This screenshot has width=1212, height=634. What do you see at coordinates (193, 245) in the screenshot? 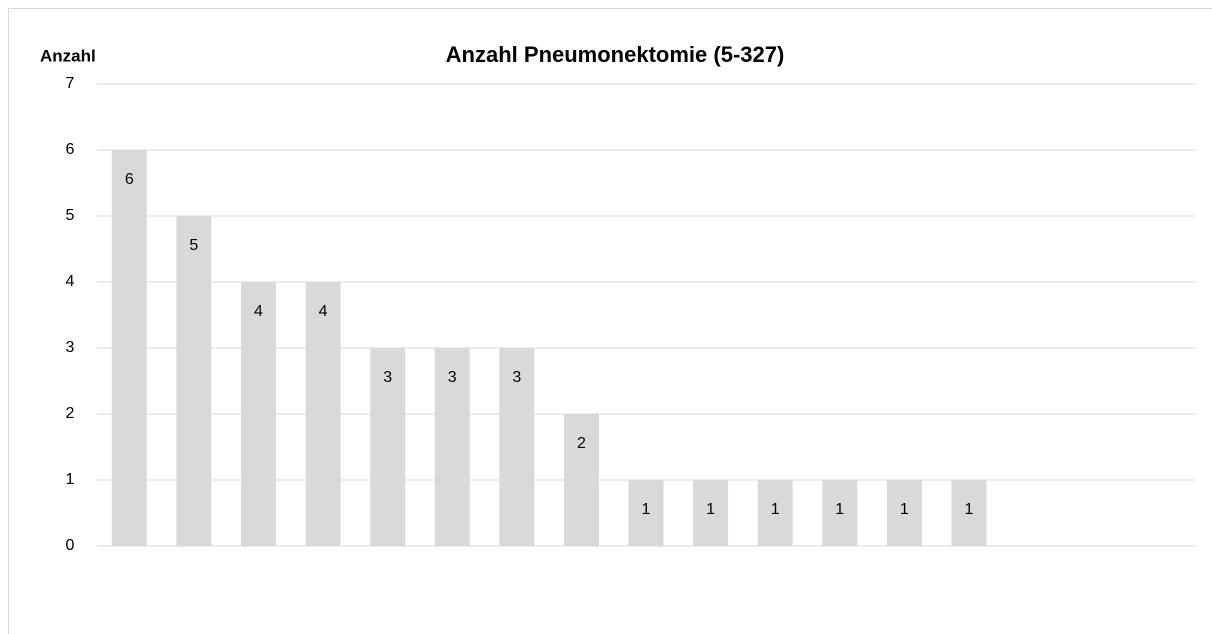
I see `data-label: 5` at bounding box center [193, 245].